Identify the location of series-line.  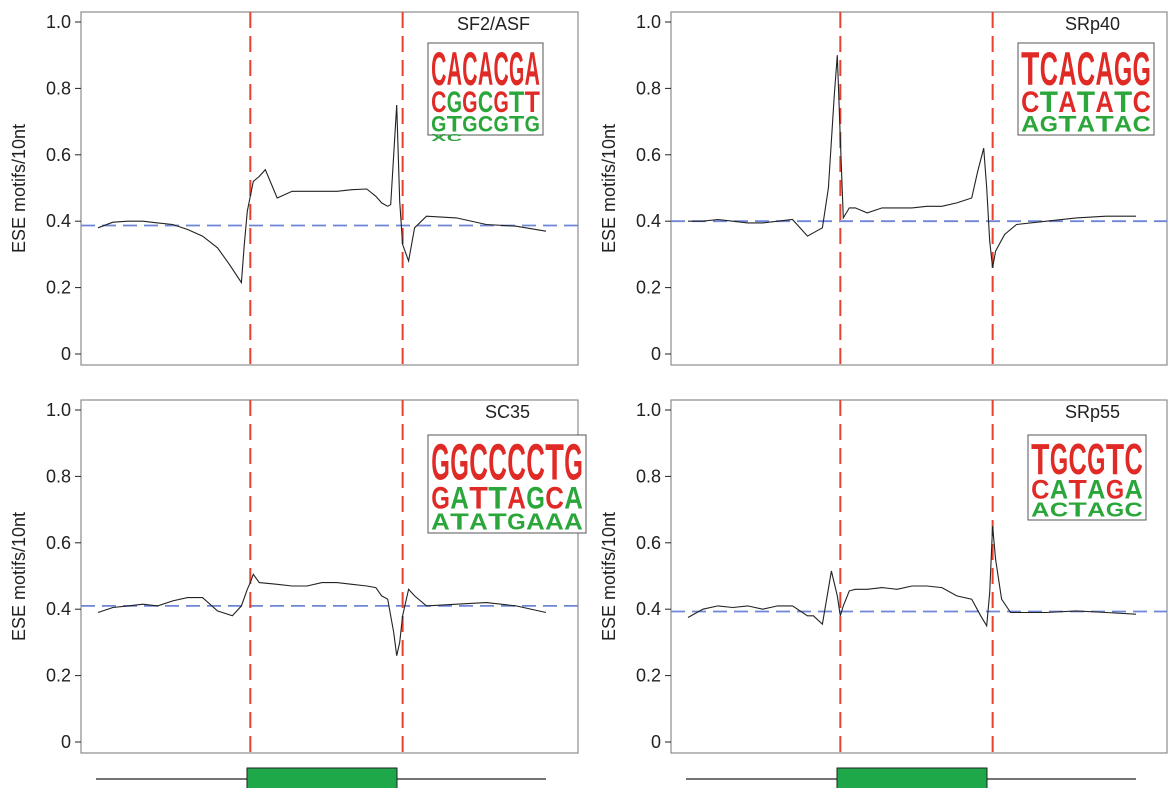
(322, 614).